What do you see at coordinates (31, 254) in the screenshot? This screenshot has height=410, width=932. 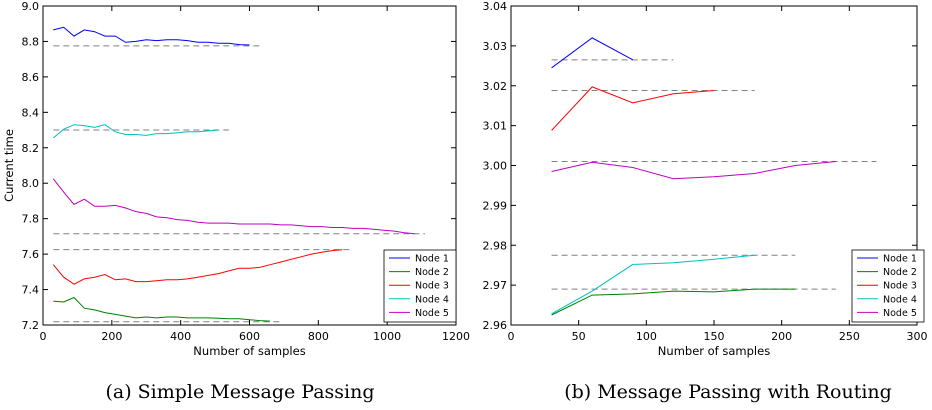 I see `y-tick-label: 7.6` at bounding box center [31, 254].